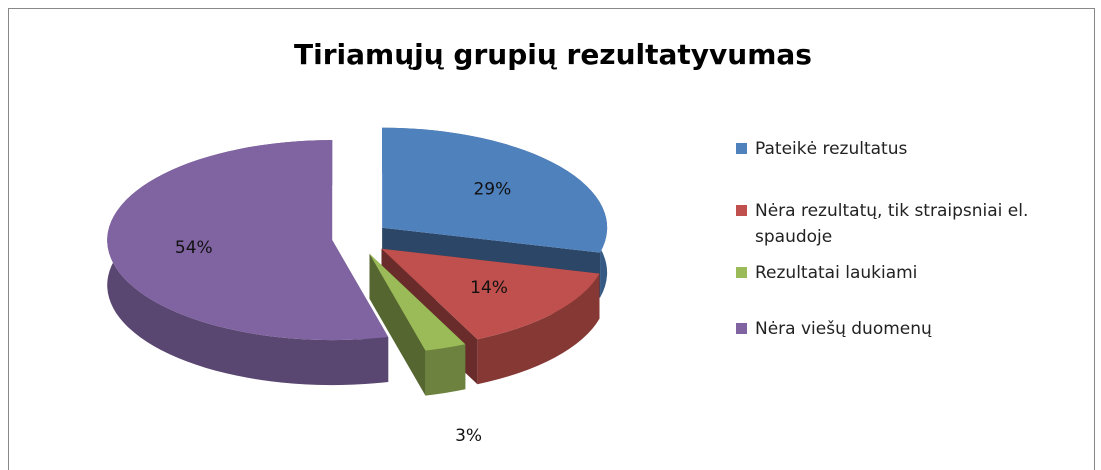 Image resolution: width=1101 pixels, height=470 pixels. What do you see at coordinates (831, 149) in the screenshot?
I see `legend-label: Pateikė rezultatus` at bounding box center [831, 149].